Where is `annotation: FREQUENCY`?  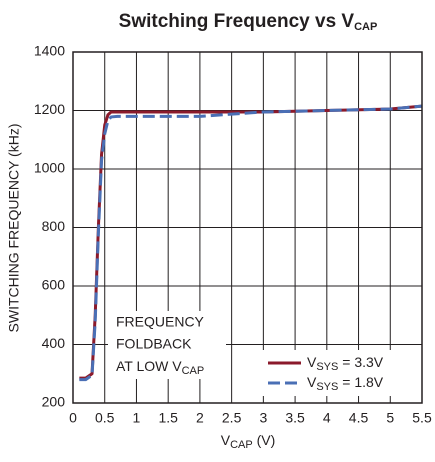
annotation: FREQUENCY is located at coordinates (160, 322).